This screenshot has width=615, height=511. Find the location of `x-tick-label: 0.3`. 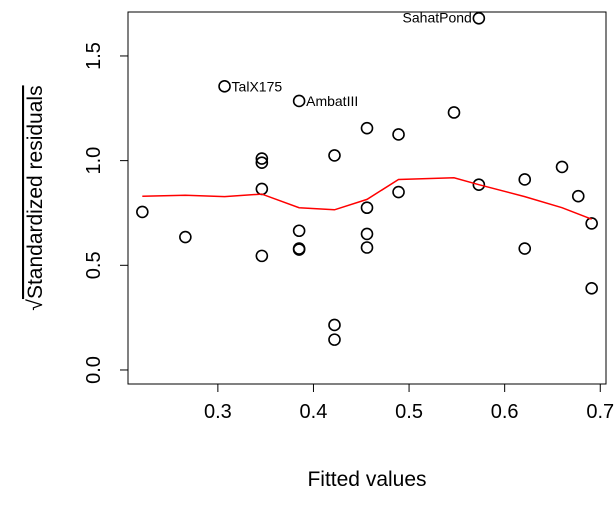

x-tick-label: 0.3 is located at coordinates (218, 412).